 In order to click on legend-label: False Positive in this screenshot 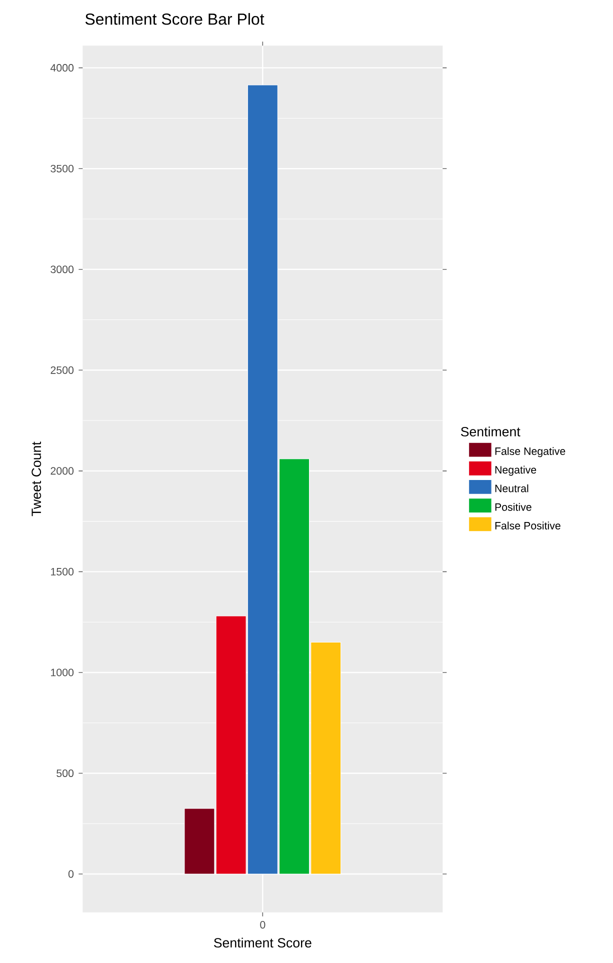, I will do `click(527, 526)`.